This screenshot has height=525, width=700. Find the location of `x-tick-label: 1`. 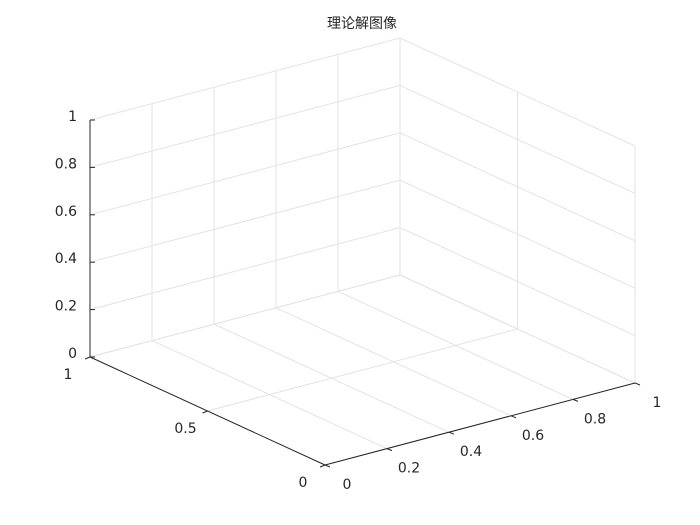

x-tick-label: 1 is located at coordinates (657, 403).